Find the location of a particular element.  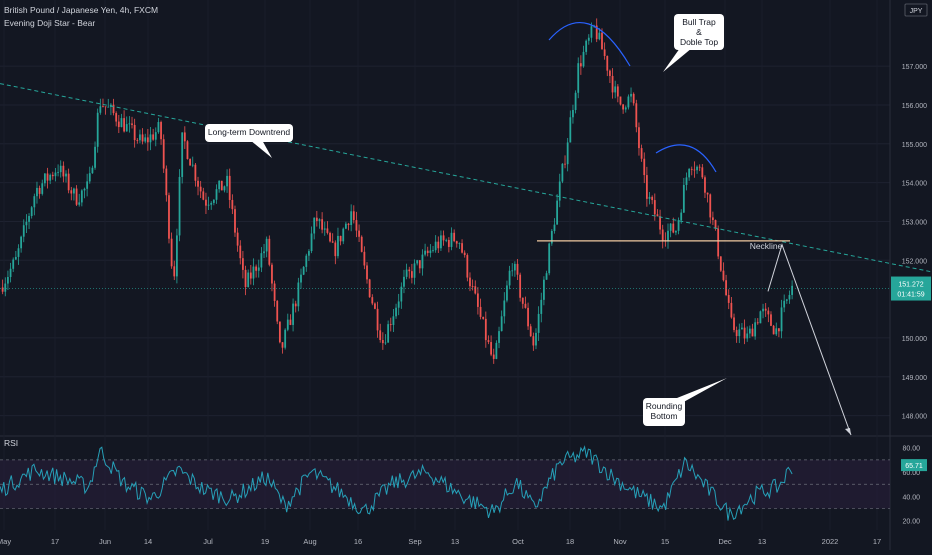

x-tick-label: 14 is located at coordinates (148, 541).